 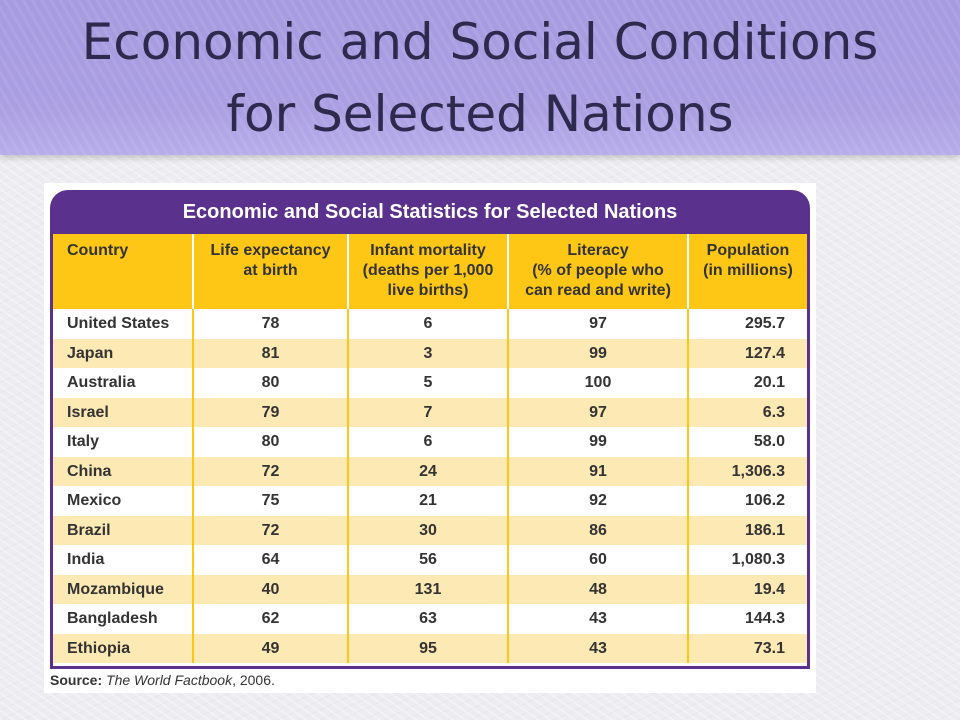 I want to click on cell-life-expectancy: 64, so click(x=271, y=560).